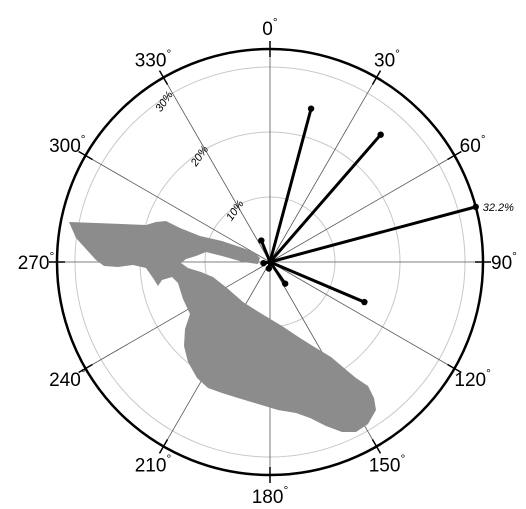 The image size is (526, 509). What do you see at coordinates (67, 144) in the screenshot?
I see `angle-label: 300°` at bounding box center [67, 144].